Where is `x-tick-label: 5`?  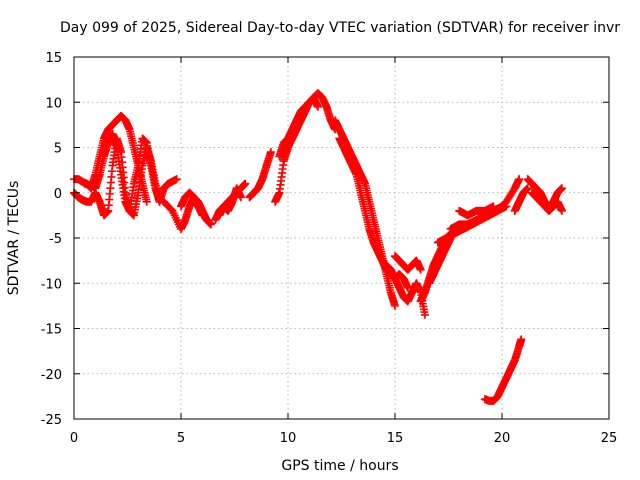 x-tick-label: 5 is located at coordinates (181, 438).